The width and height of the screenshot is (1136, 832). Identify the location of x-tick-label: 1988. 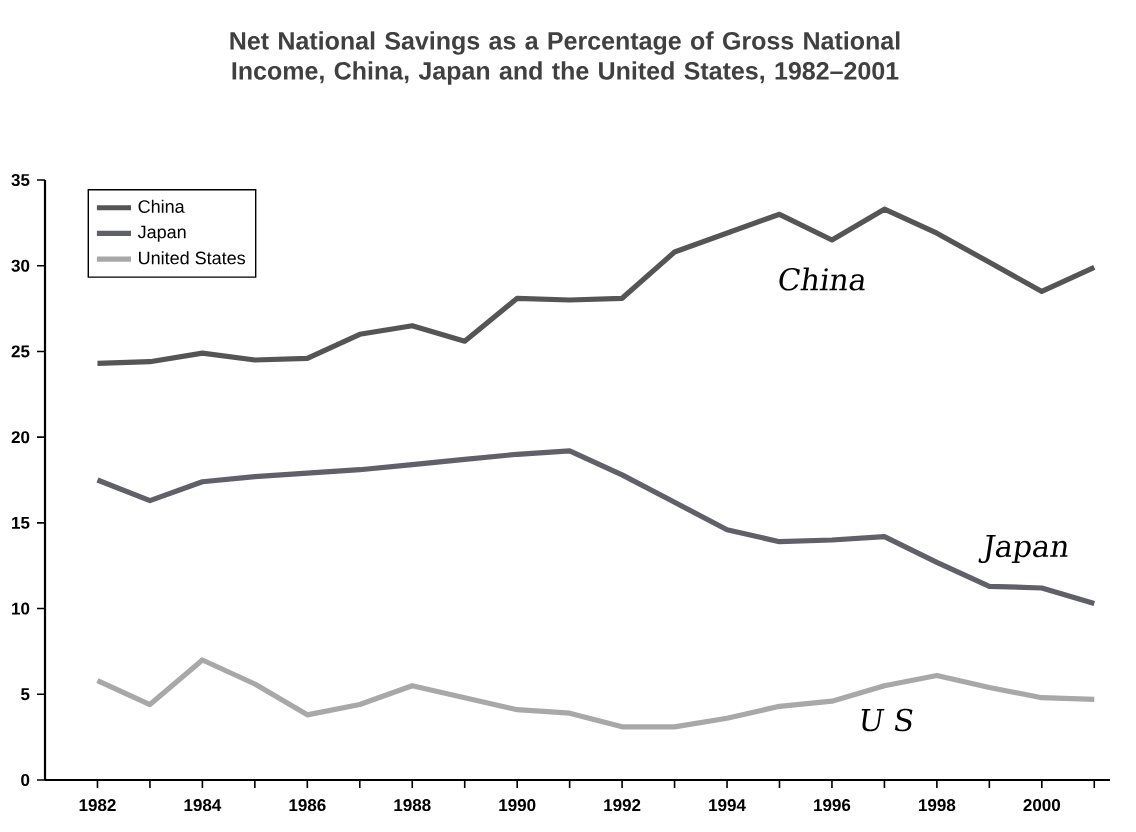
(412, 805).